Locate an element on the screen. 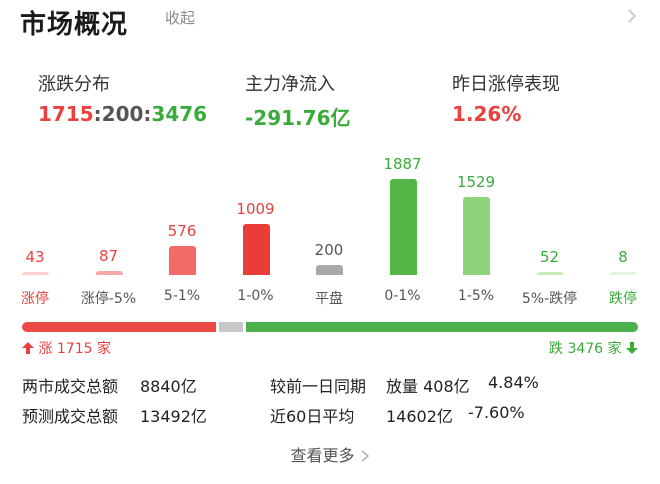 This screenshot has height=484, width=660. forecast-turnover-value: 13492亿 is located at coordinates (173, 416).